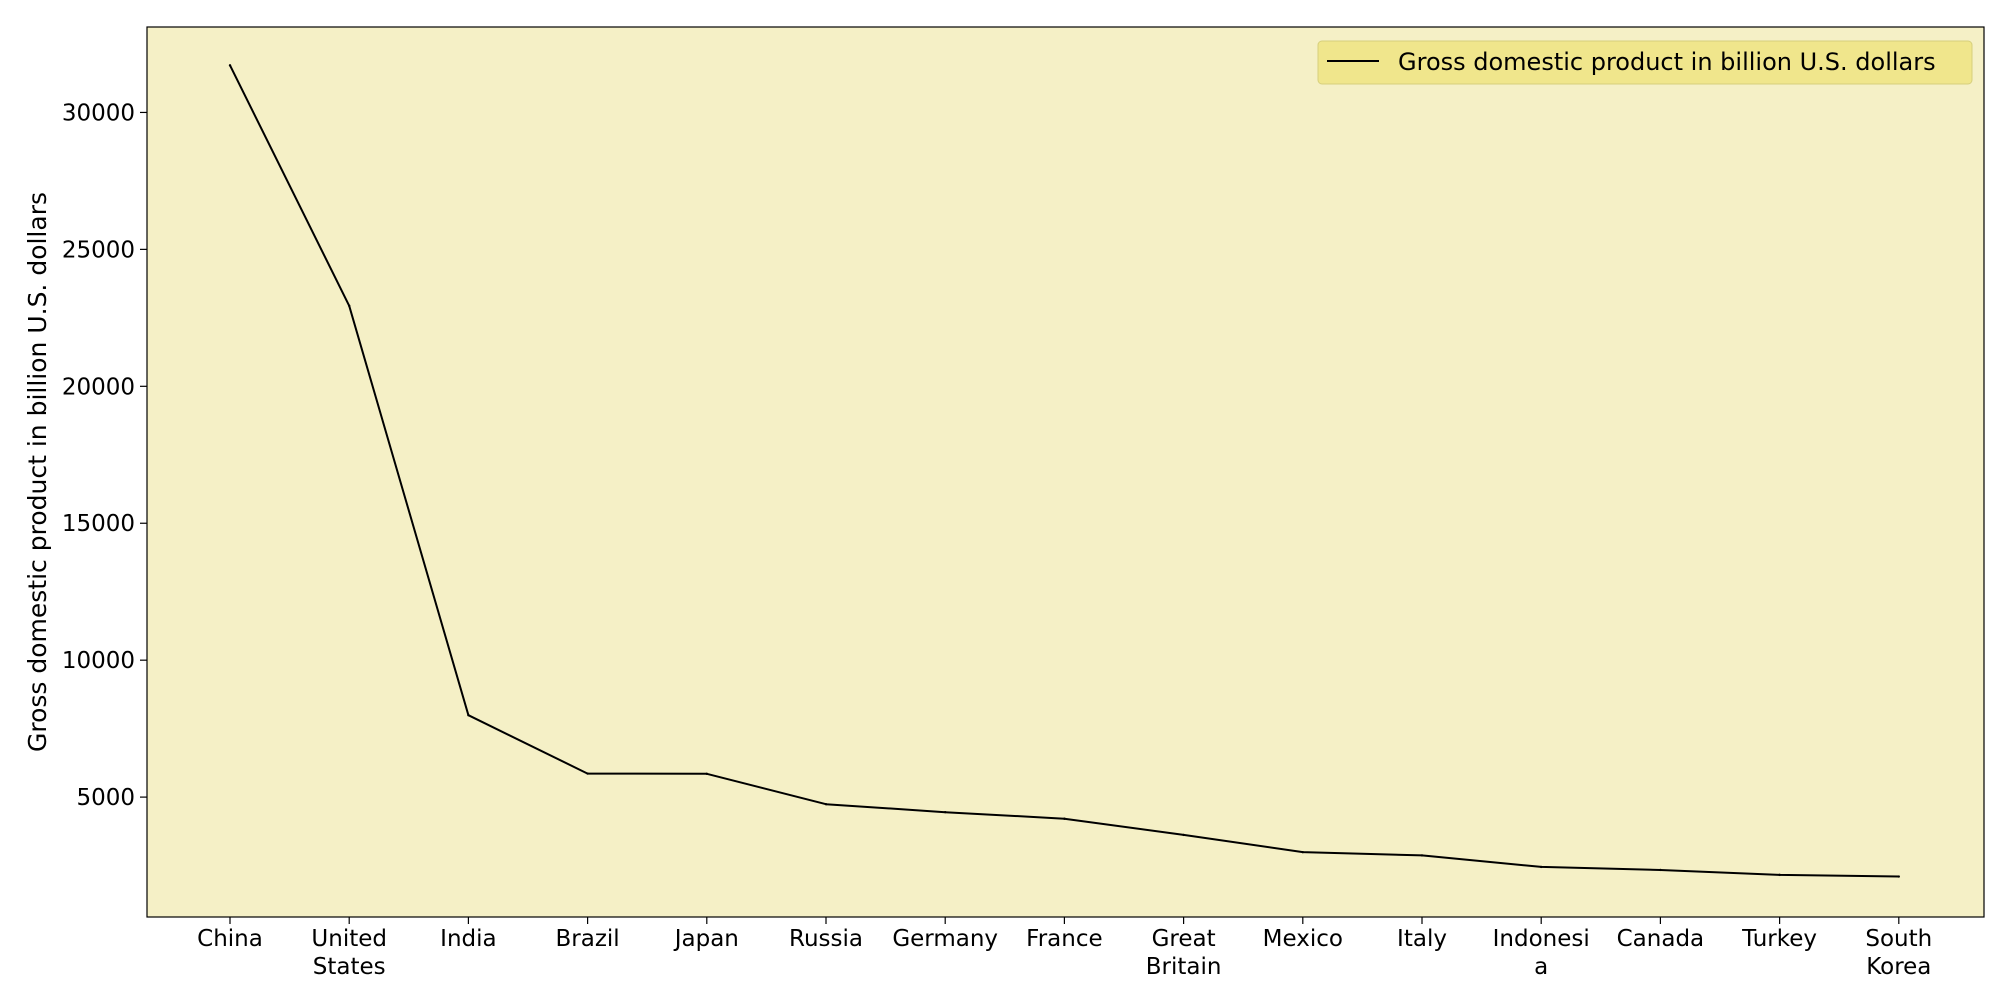 The width and height of the screenshot is (2000, 1000). I want to click on x-tick-label: Brazil, so click(588, 939).